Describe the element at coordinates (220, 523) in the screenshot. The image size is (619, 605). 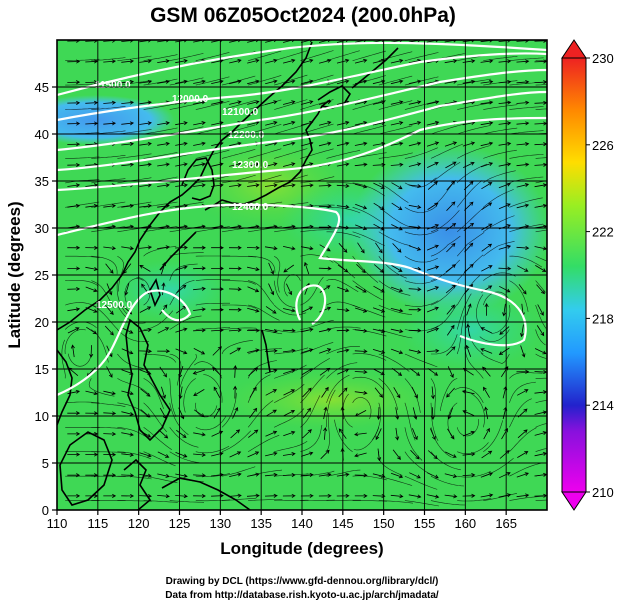
I see `x-tick-label: 130` at that location.